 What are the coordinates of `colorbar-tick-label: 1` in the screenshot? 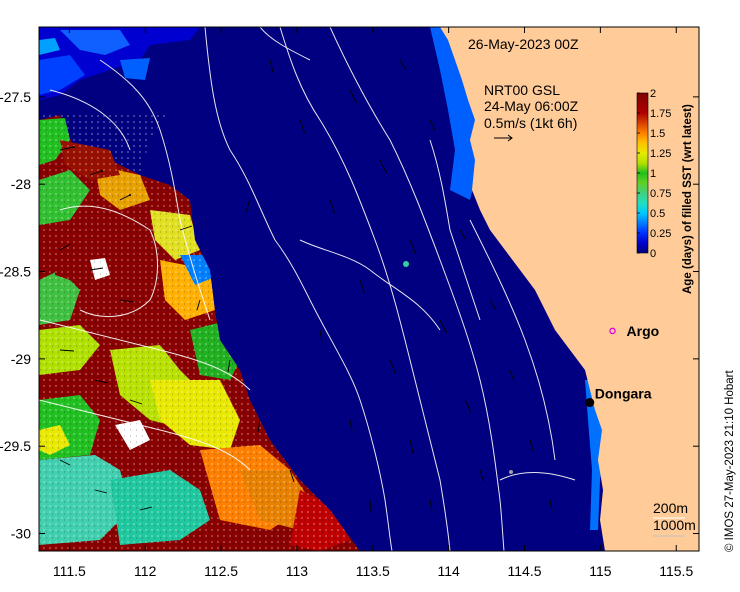 It's located at (653, 174).